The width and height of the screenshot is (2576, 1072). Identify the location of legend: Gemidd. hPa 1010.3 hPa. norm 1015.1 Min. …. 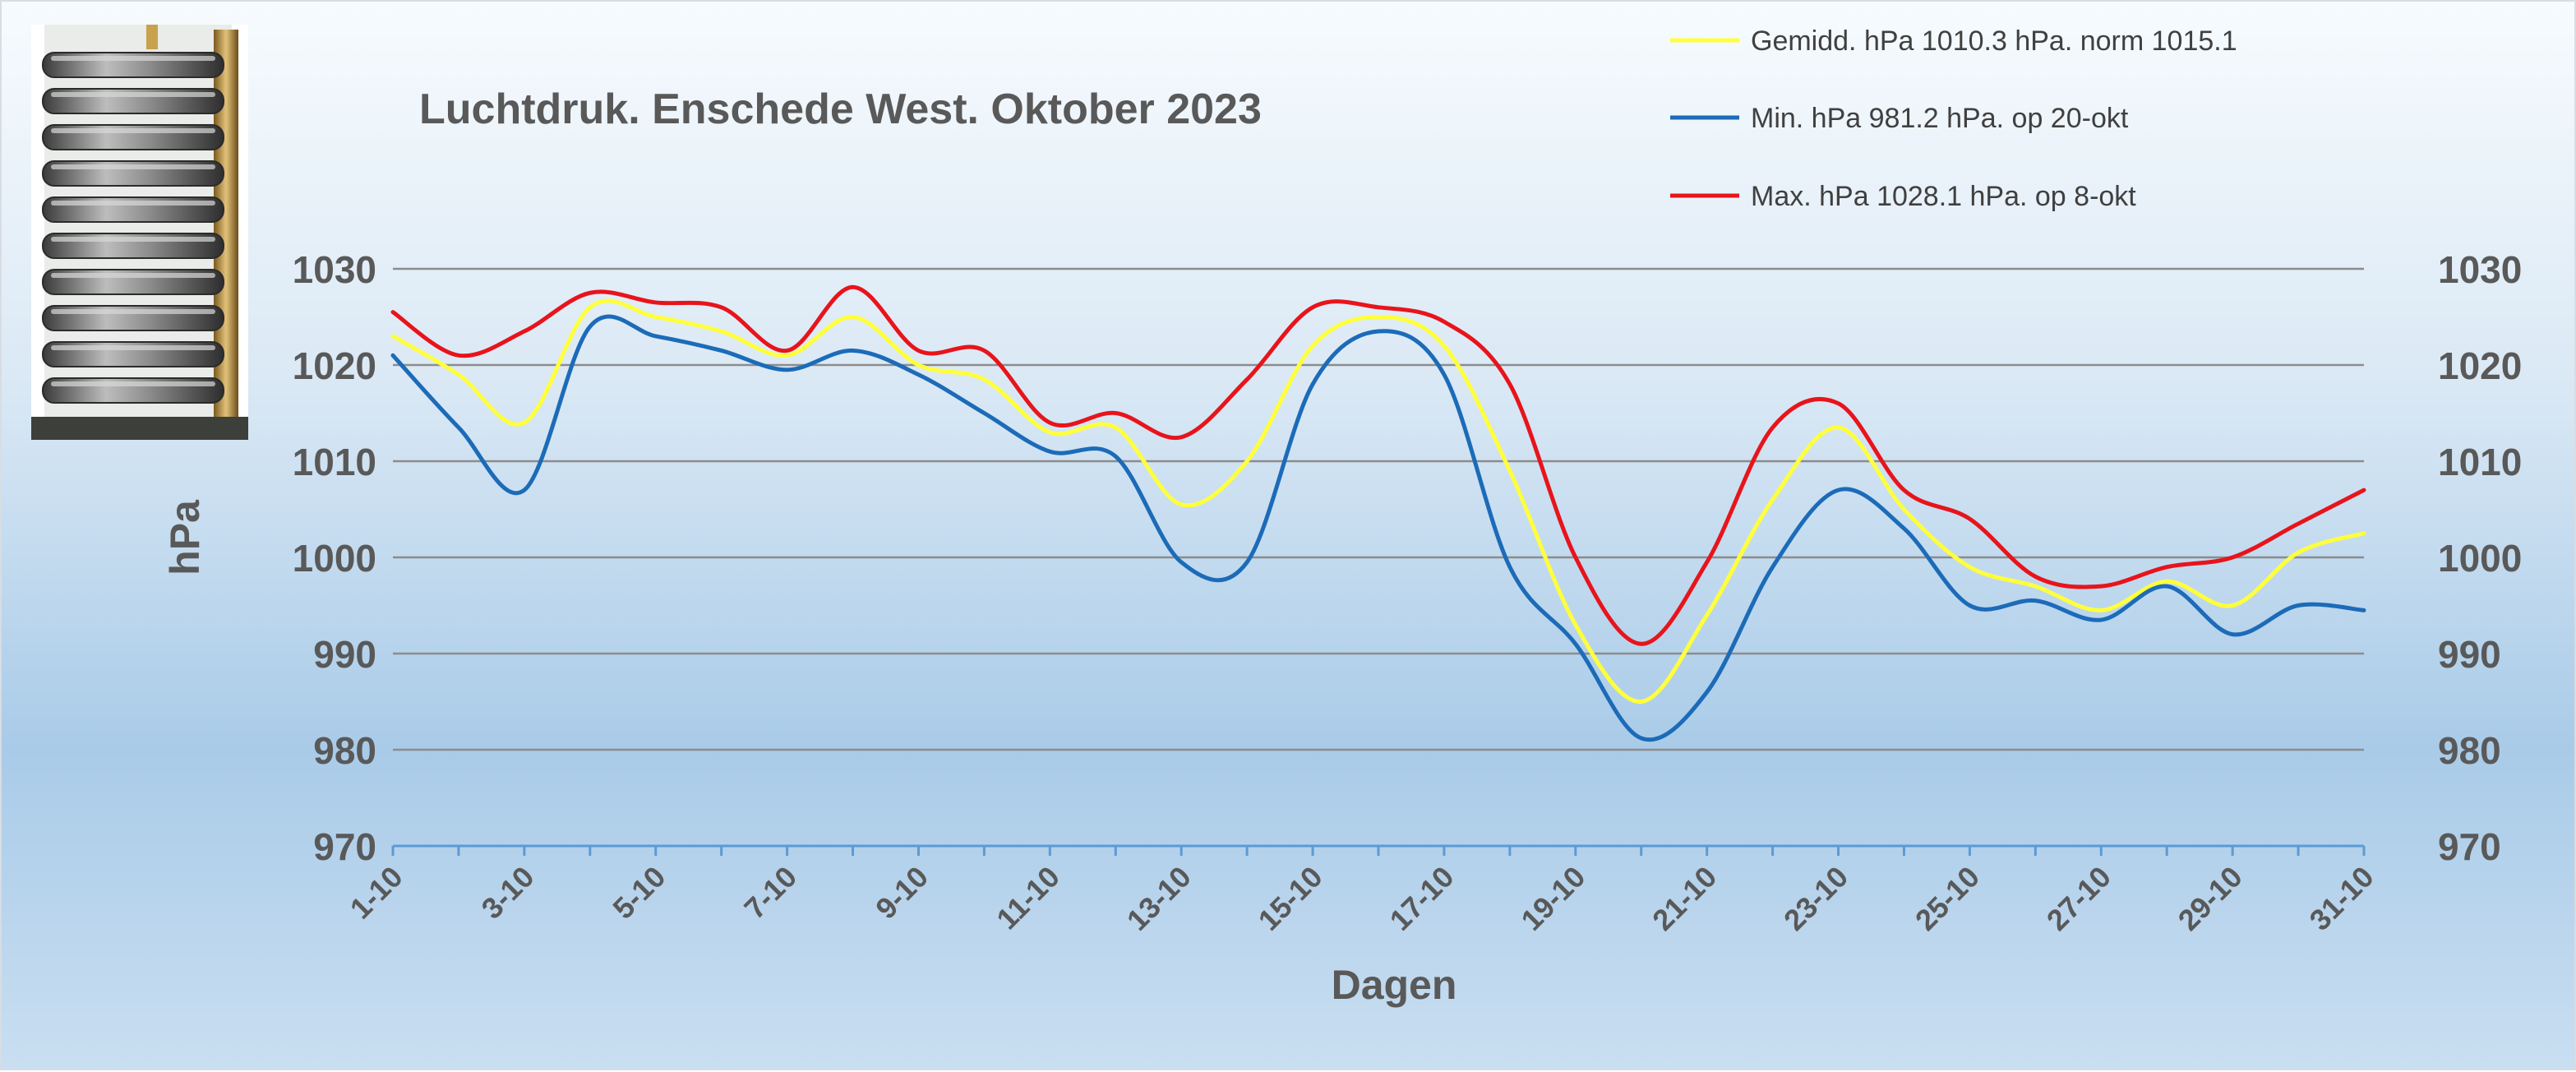
(1954, 118).